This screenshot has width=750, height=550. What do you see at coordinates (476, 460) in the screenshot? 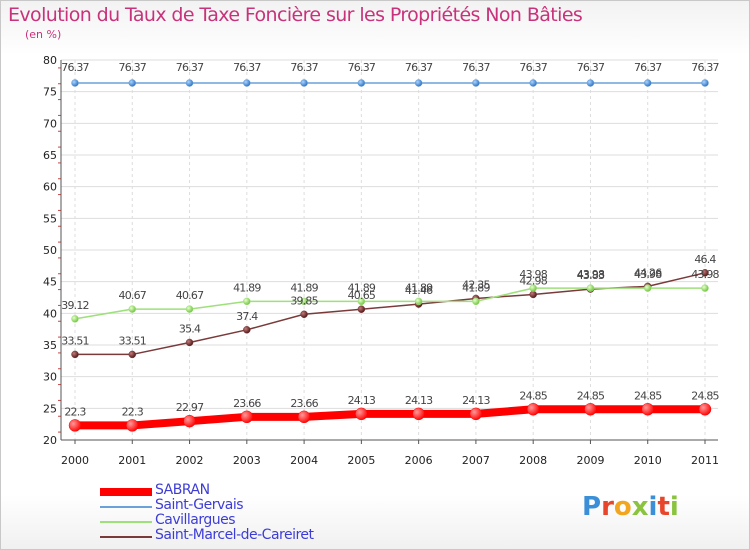
I see `x-tick-label: 2007` at bounding box center [476, 460].